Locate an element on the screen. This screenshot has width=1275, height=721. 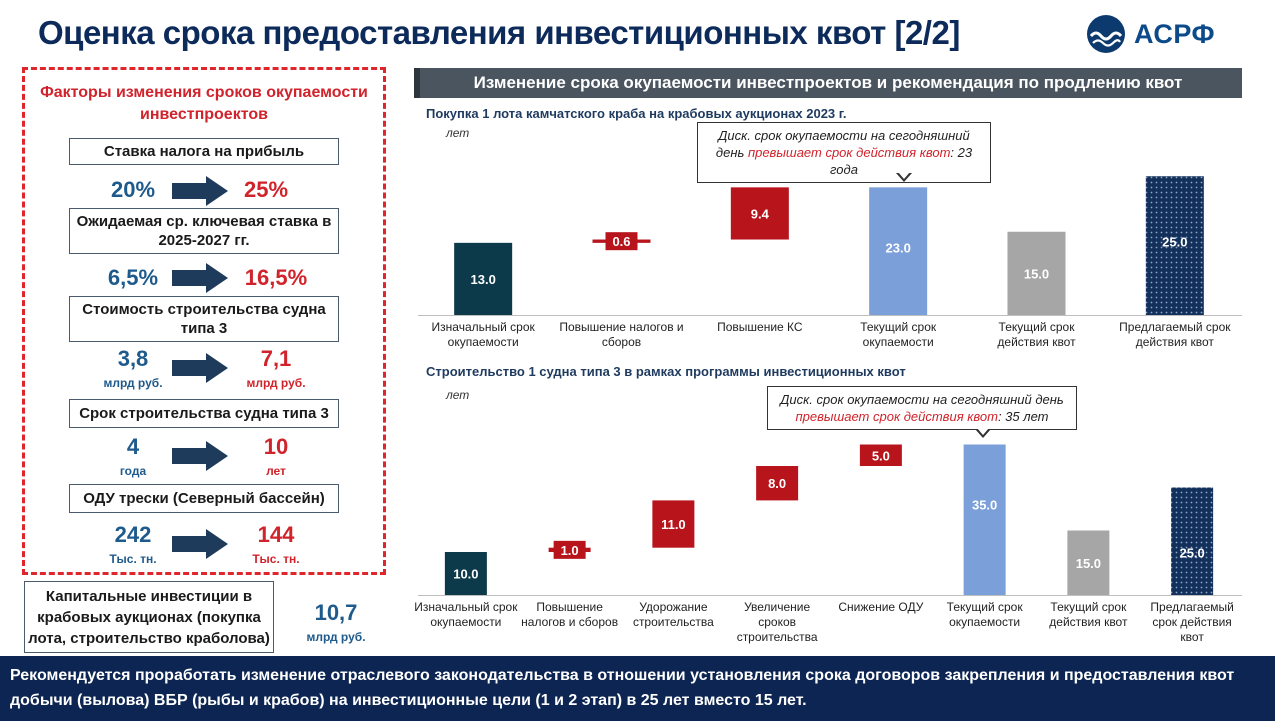
chart-category-label: Увеличение is located at coordinates (777, 607).